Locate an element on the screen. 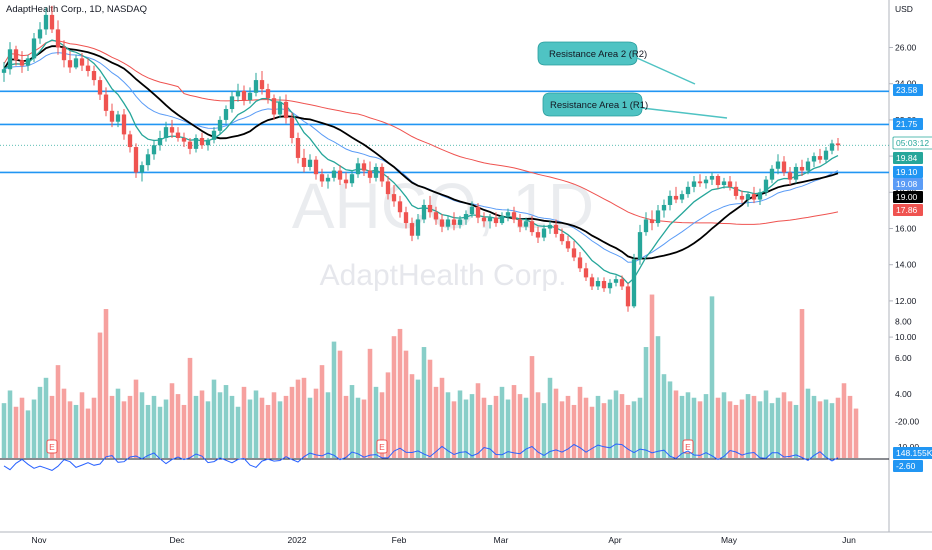 The height and width of the screenshot is (550, 932). r1-callout-box is located at coordinates (592, 104).